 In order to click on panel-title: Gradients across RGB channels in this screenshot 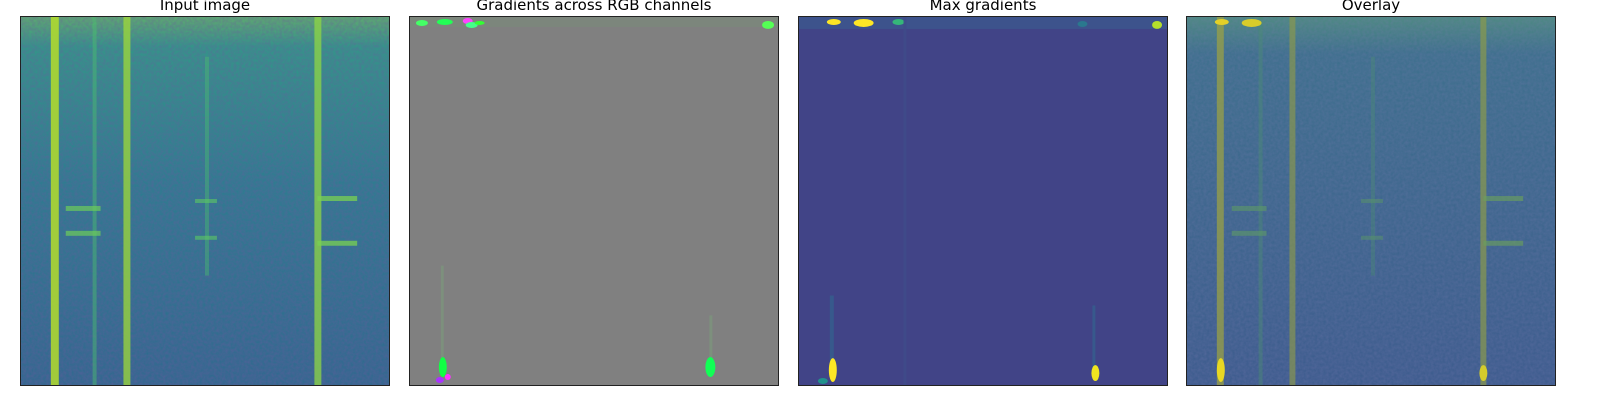, I will do `click(594, 7)`.